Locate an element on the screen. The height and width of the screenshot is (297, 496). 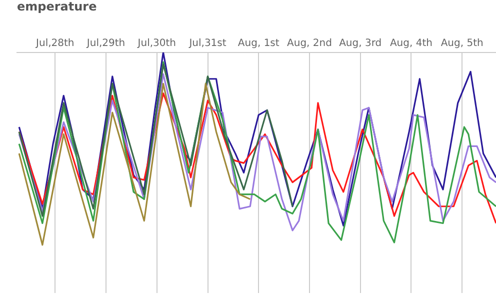
x-tick-label: Aug, 5th is located at coordinates (462, 43).